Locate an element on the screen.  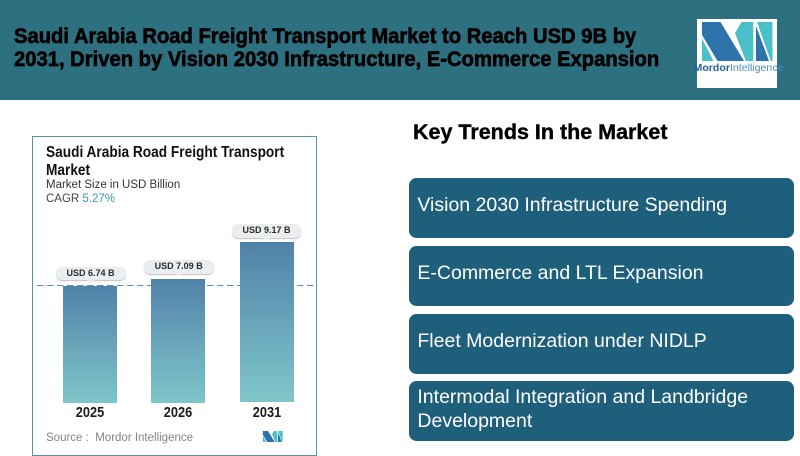
svg-text: MordorIntelligence is located at coordinates (739, 68).